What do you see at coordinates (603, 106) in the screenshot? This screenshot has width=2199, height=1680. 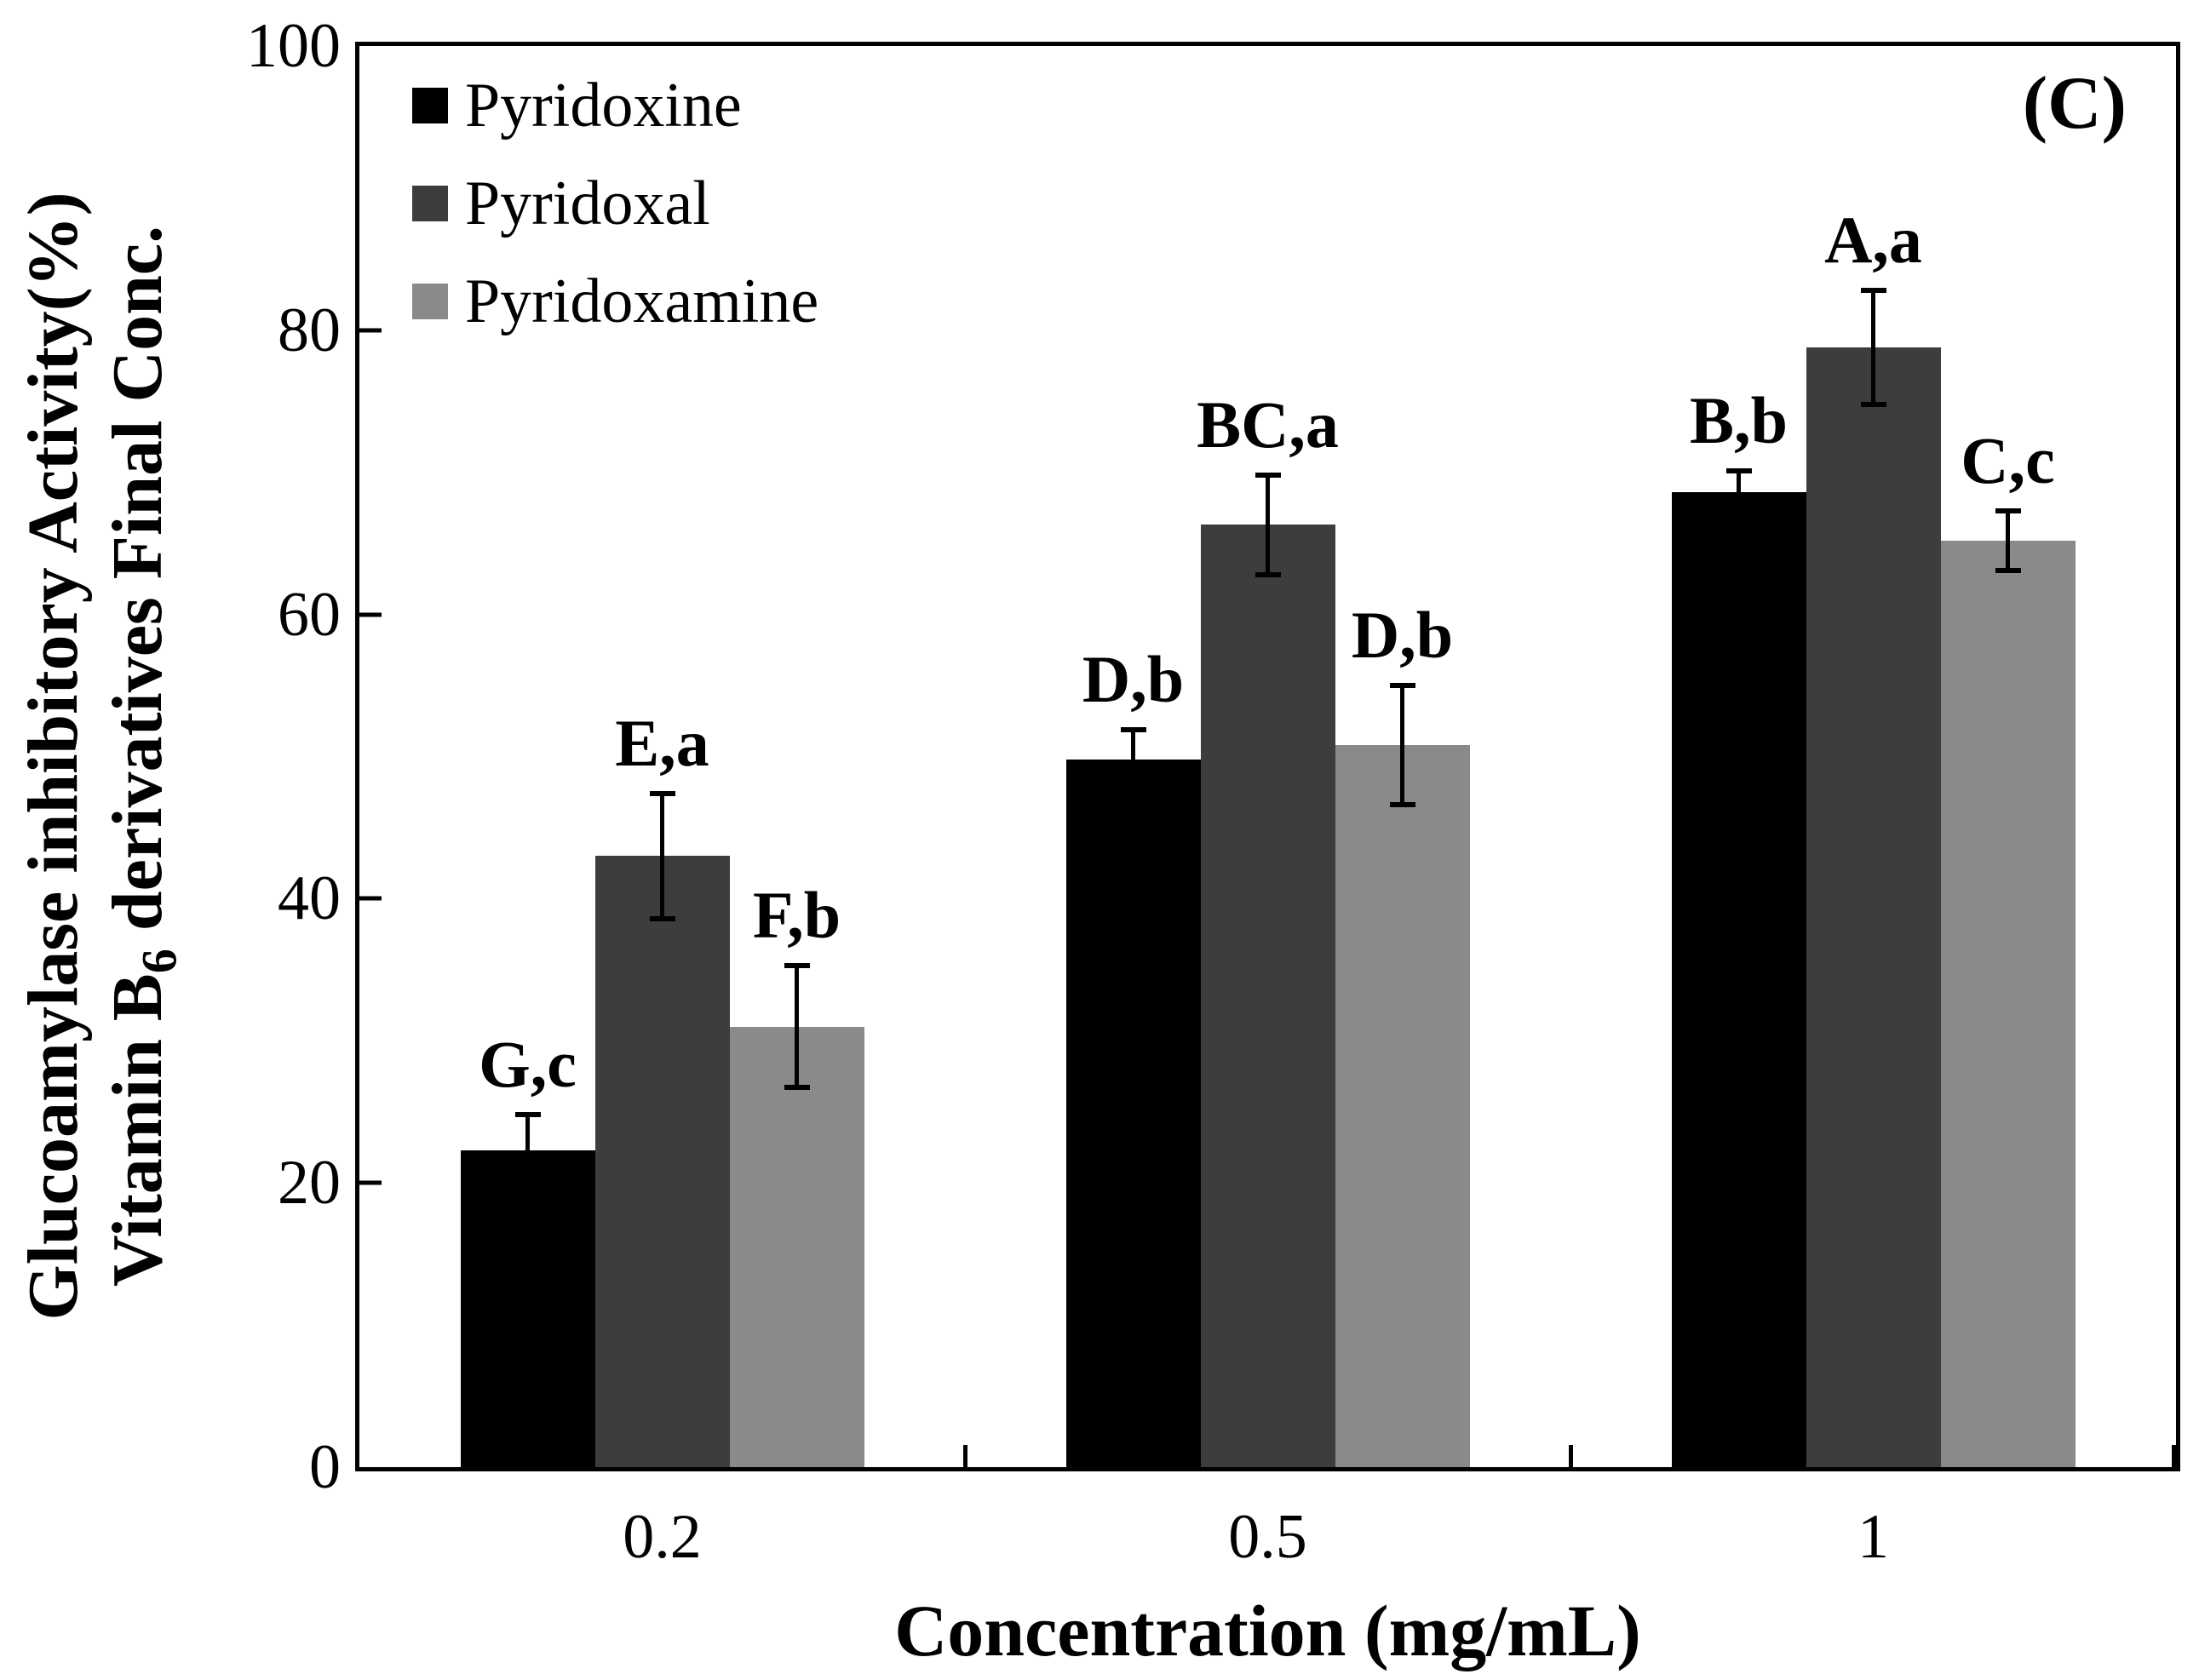 I see `legend-label: Pyridoxine` at bounding box center [603, 106].